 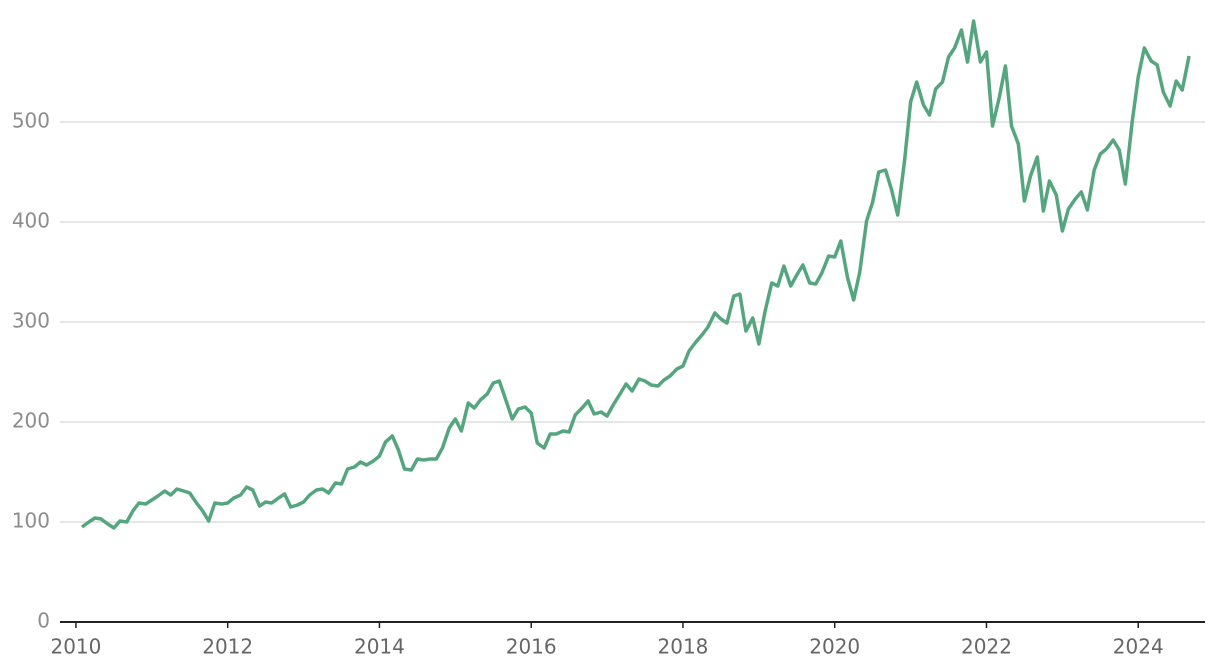 What do you see at coordinates (683, 647) in the screenshot?
I see `x-tick-label: 2018` at bounding box center [683, 647].